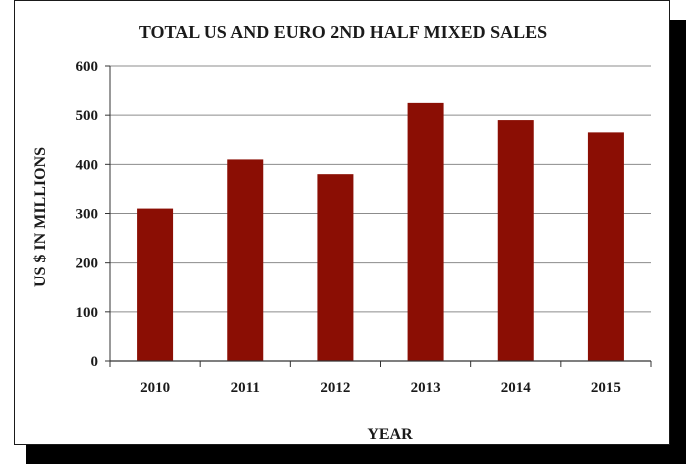 This screenshot has height=467, width=686. I want to click on x-tick-label: 2014, so click(516, 388).